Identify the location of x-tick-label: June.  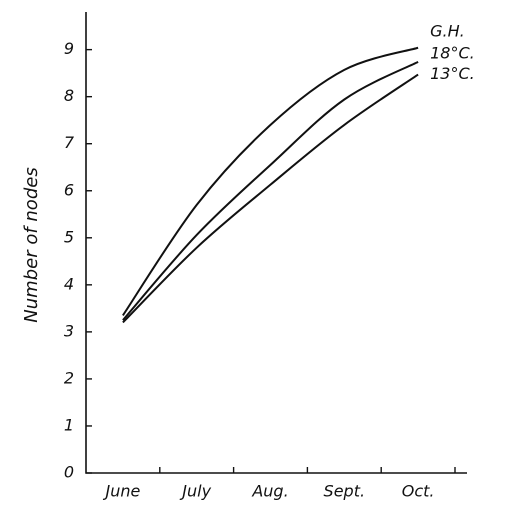
(121, 491).